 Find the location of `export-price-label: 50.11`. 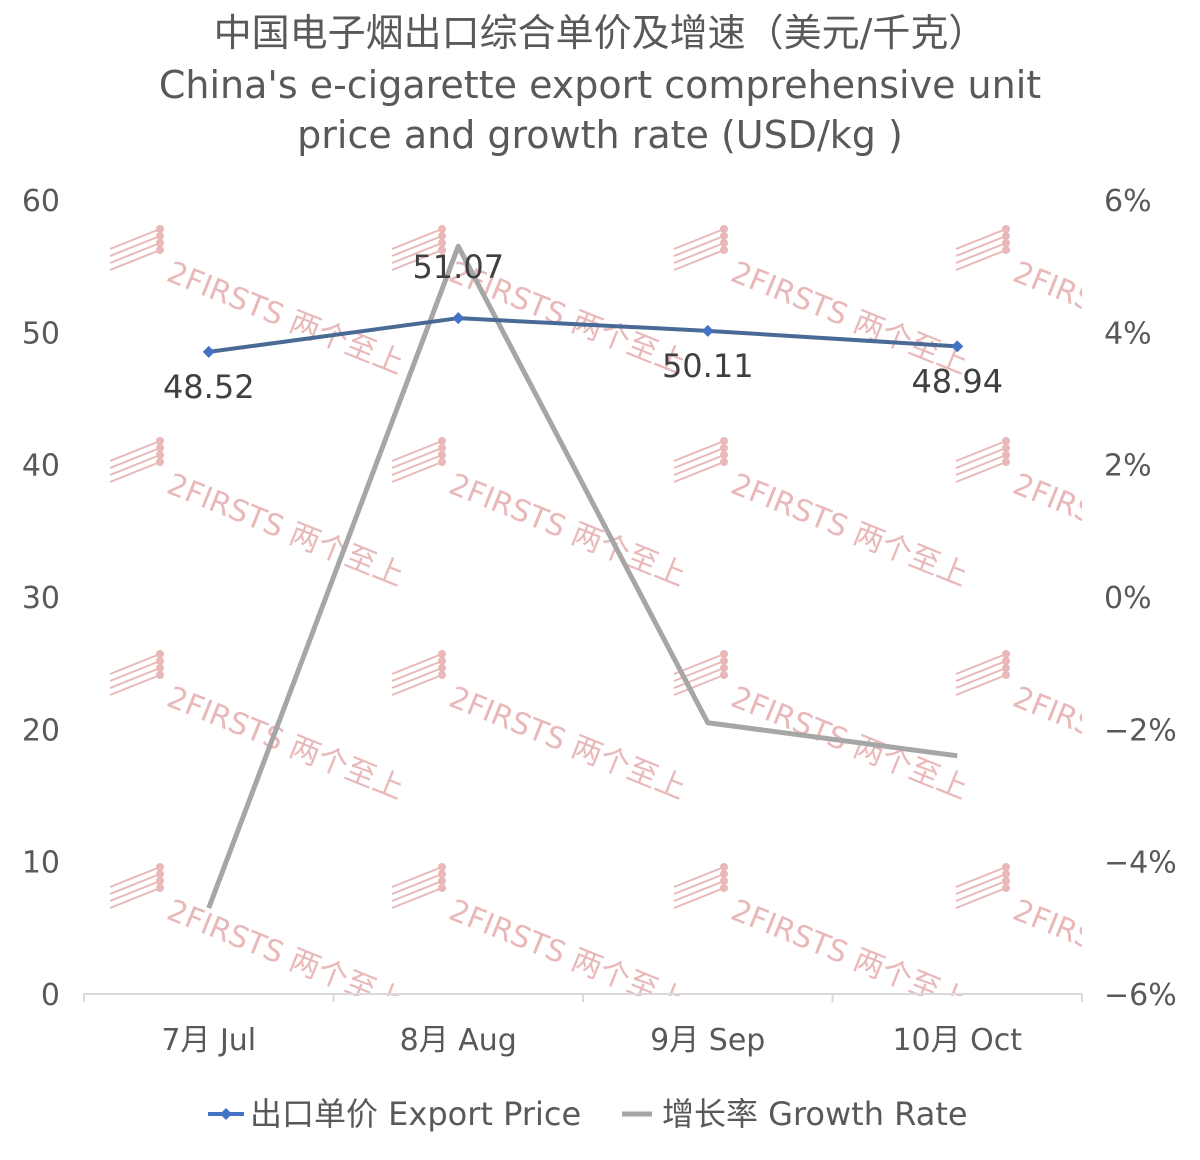

export-price-label: 50.11 is located at coordinates (708, 366).